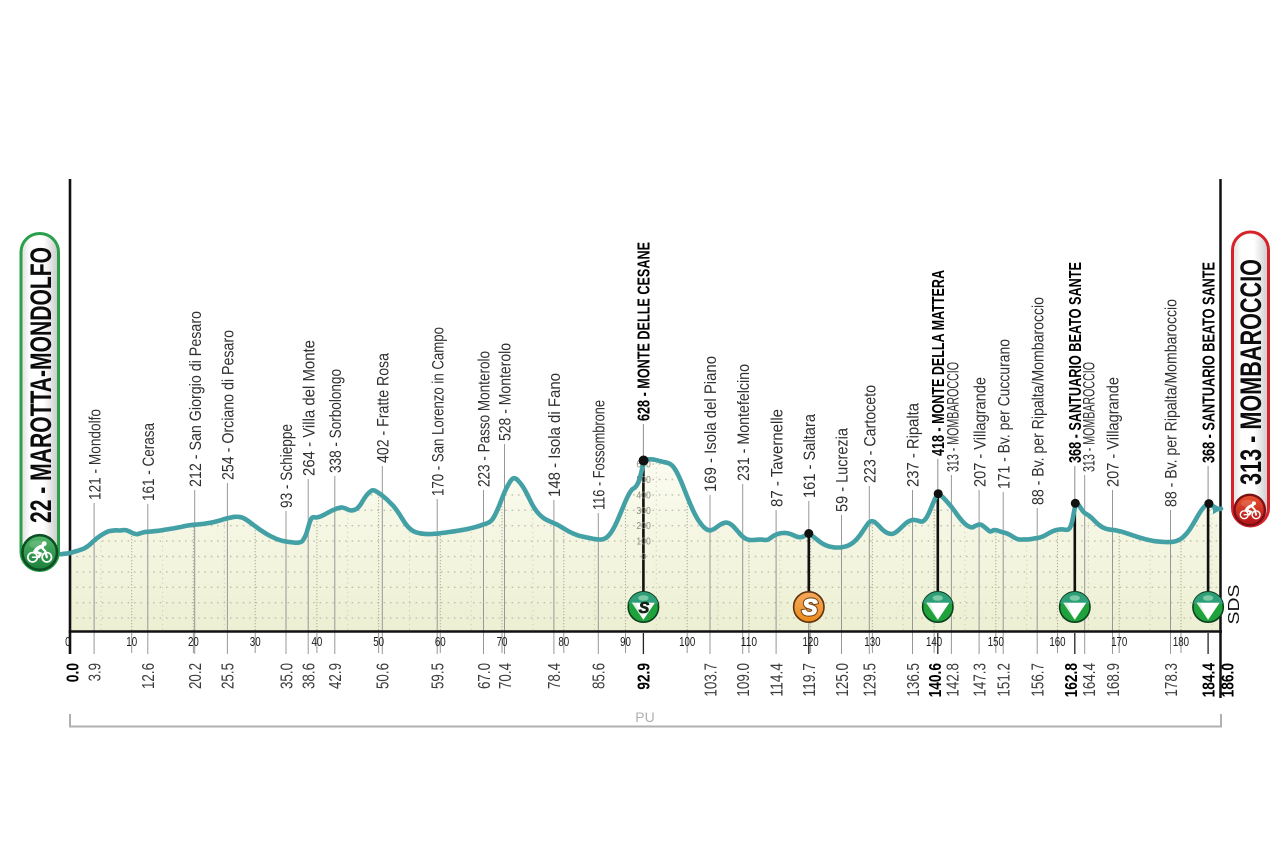  Describe the element at coordinates (335, 421) in the screenshot. I see `svg-text: 338 - Sorbolongo` at that location.